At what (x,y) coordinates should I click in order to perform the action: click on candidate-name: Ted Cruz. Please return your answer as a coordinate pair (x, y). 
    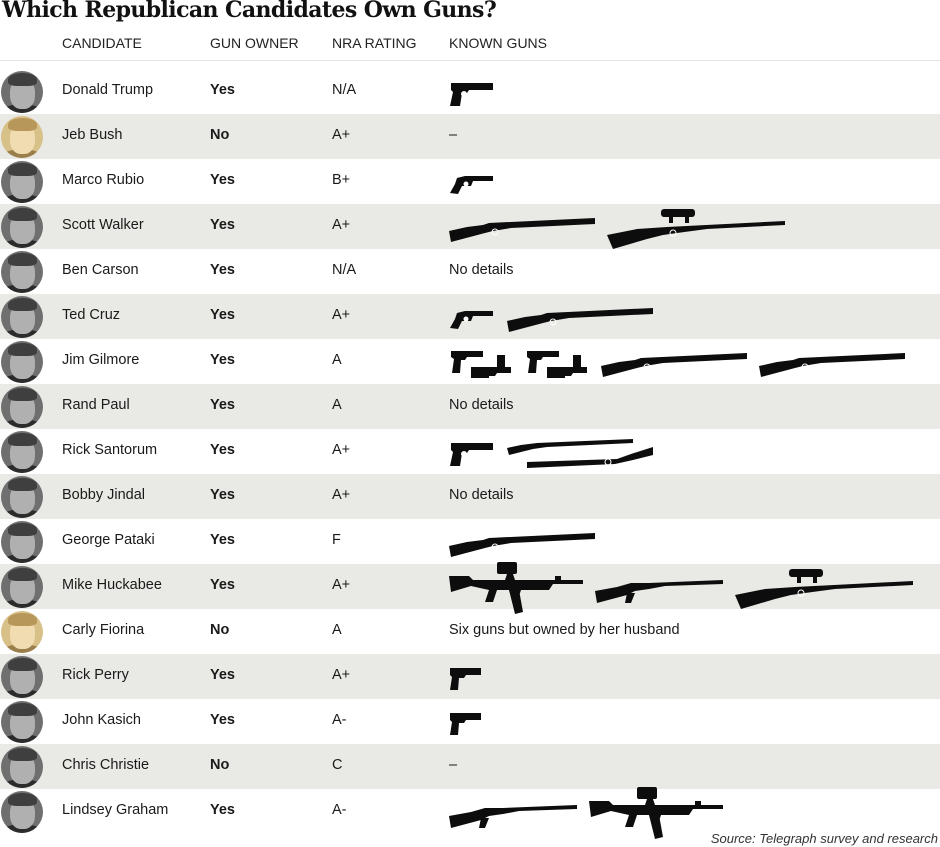
    Looking at the image, I should click on (91, 315).